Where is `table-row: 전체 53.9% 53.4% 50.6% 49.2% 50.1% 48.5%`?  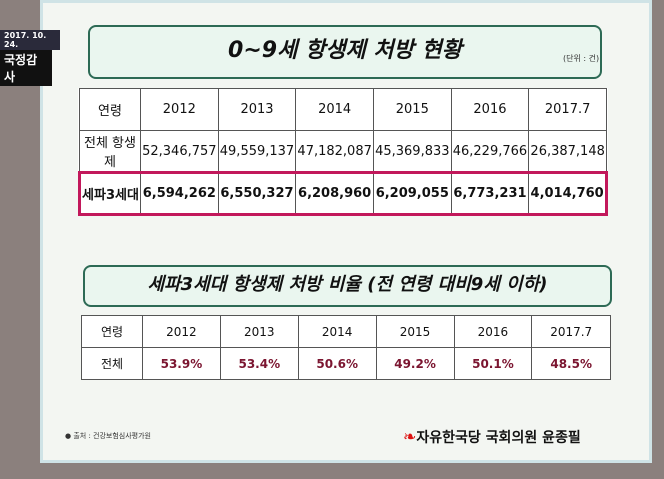 table-row: 전체 53.9% 53.4% 50.6% 49.2% 50.1% 48.5% is located at coordinates (346, 363).